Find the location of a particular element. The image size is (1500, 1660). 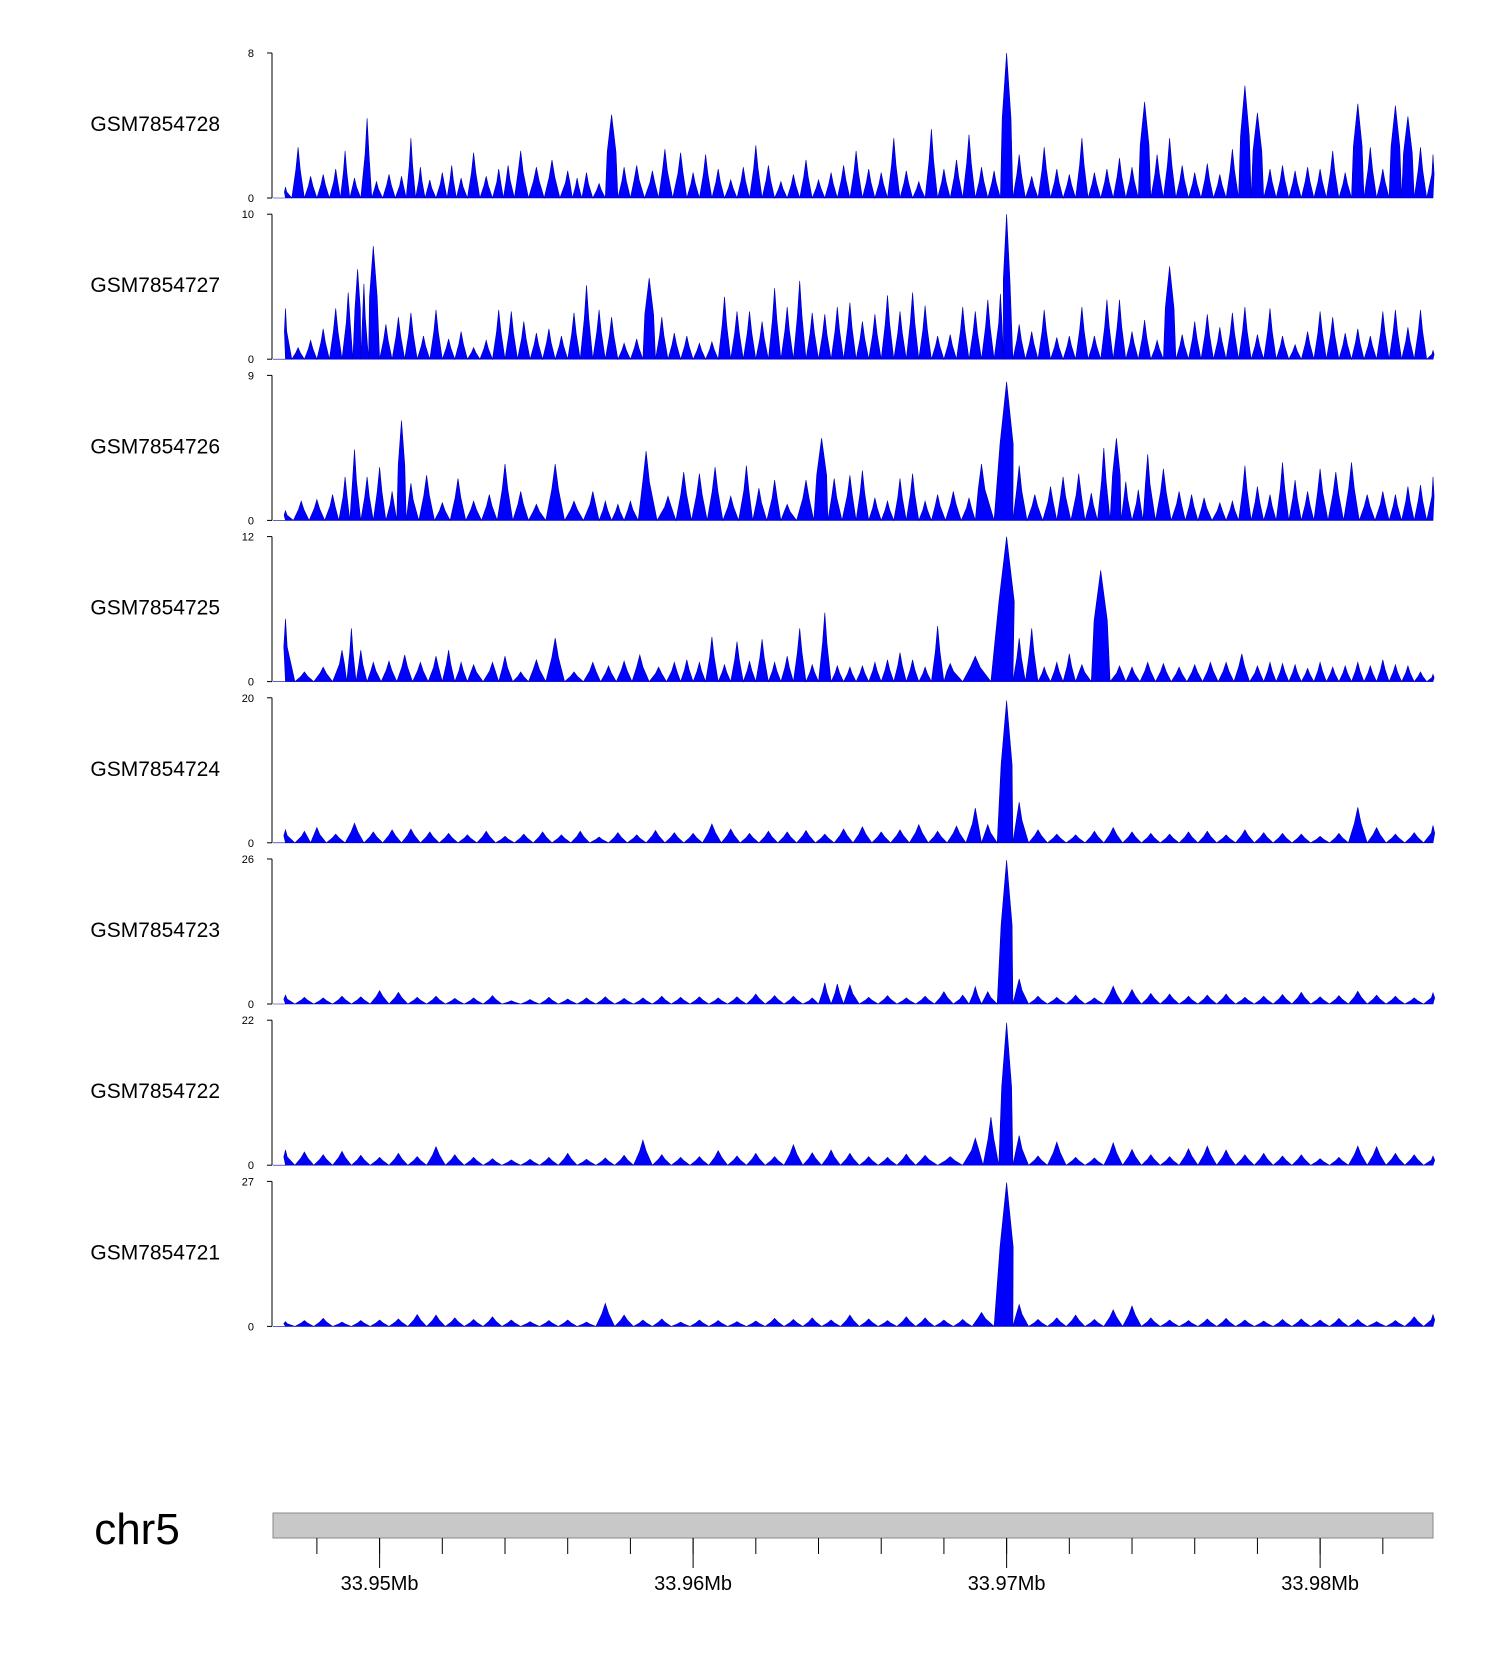

coverage-track: GSM7854723 26 0 is located at coordinates (763, 932).